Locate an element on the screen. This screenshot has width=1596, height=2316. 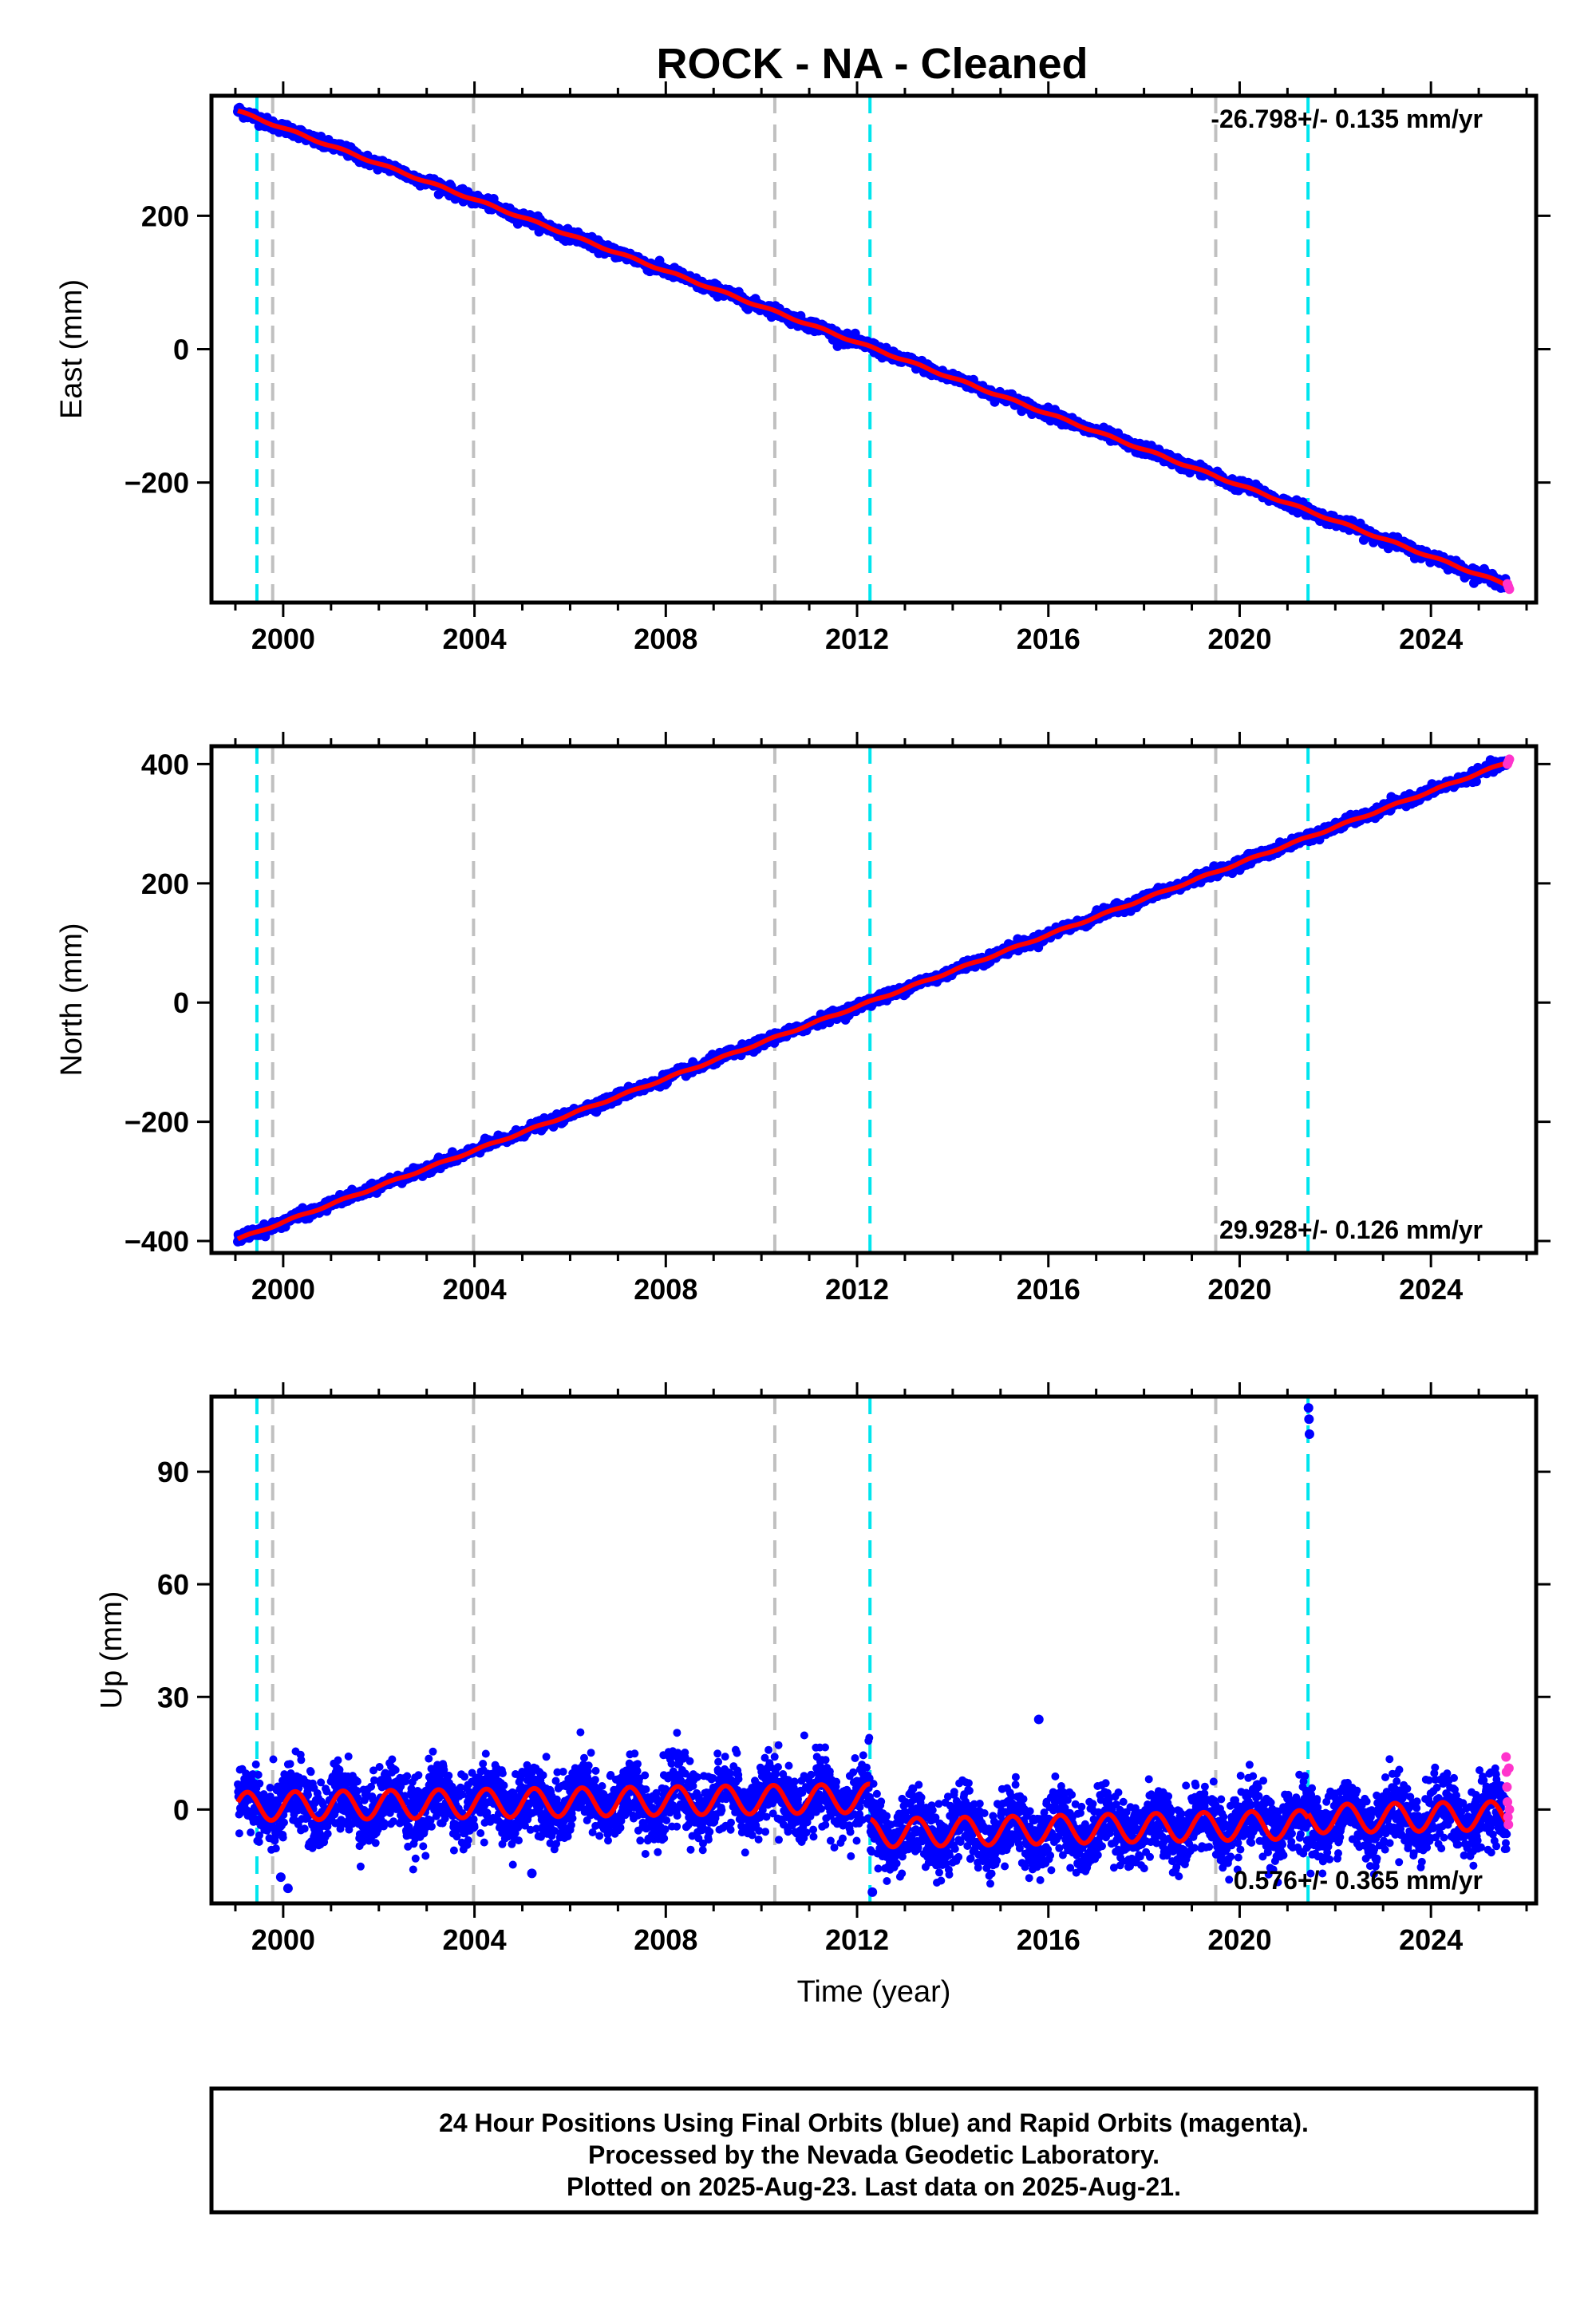
y-tick-label: −400 is located at coordinates (156, 1241).